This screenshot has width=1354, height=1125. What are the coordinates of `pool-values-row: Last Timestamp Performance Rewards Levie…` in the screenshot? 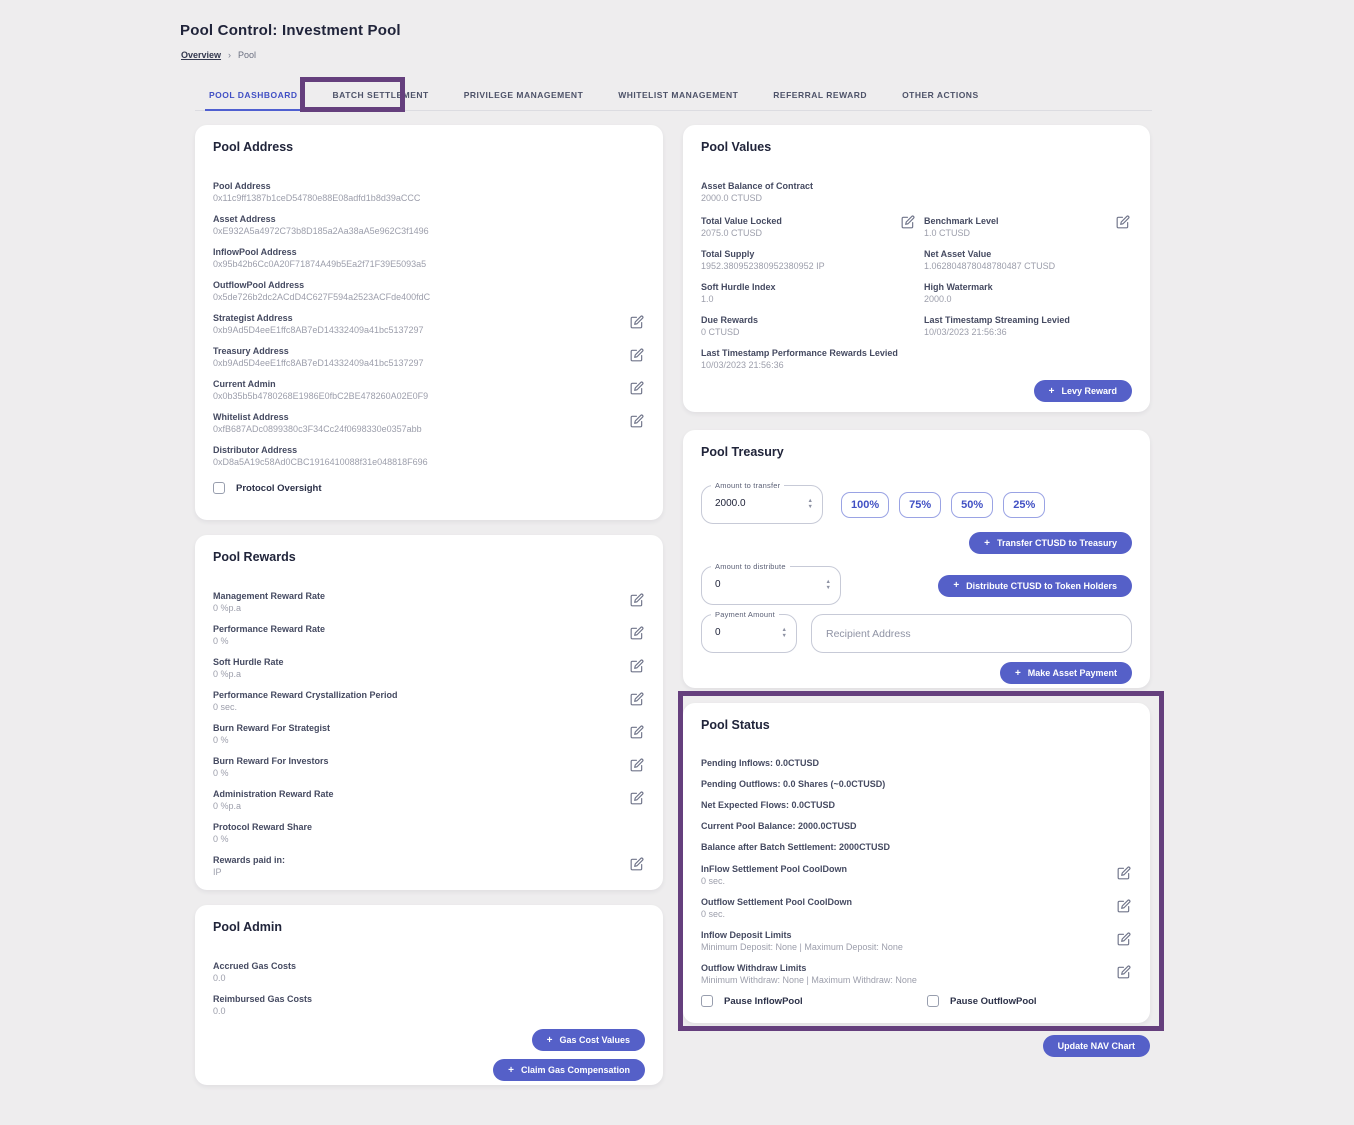 It's located at (916, 359).